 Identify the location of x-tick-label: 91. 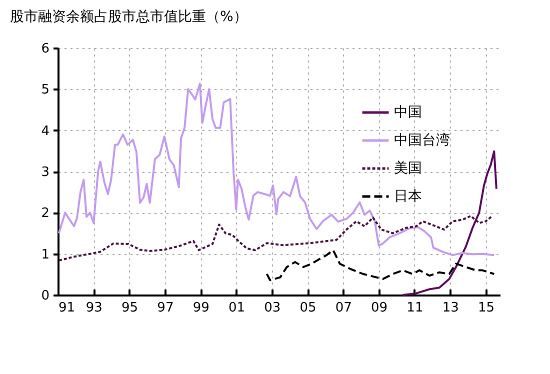
(67, 308).